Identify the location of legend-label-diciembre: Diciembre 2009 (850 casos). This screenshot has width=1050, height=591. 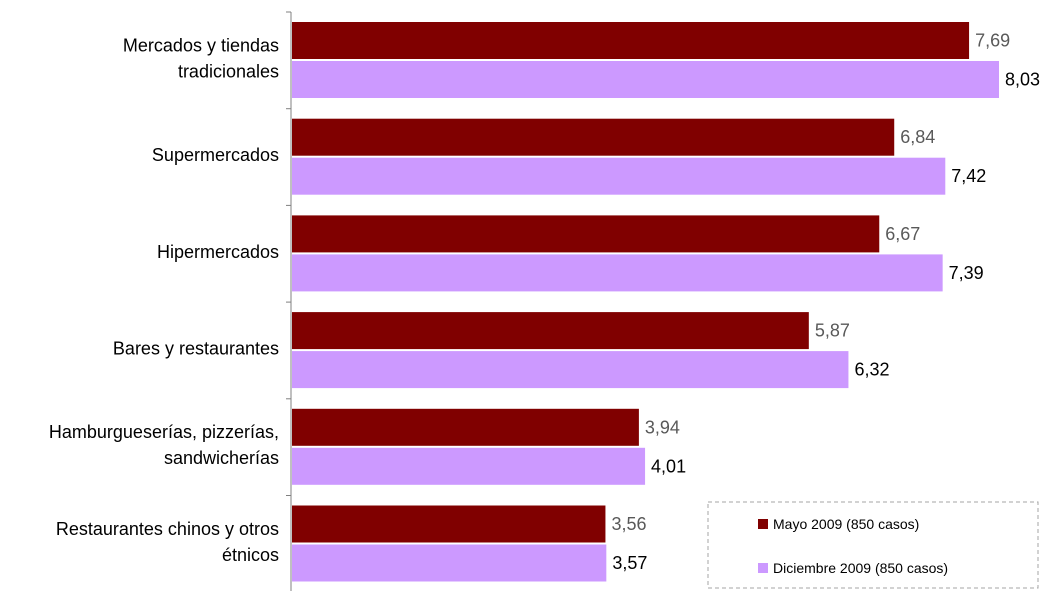
(860, 568).